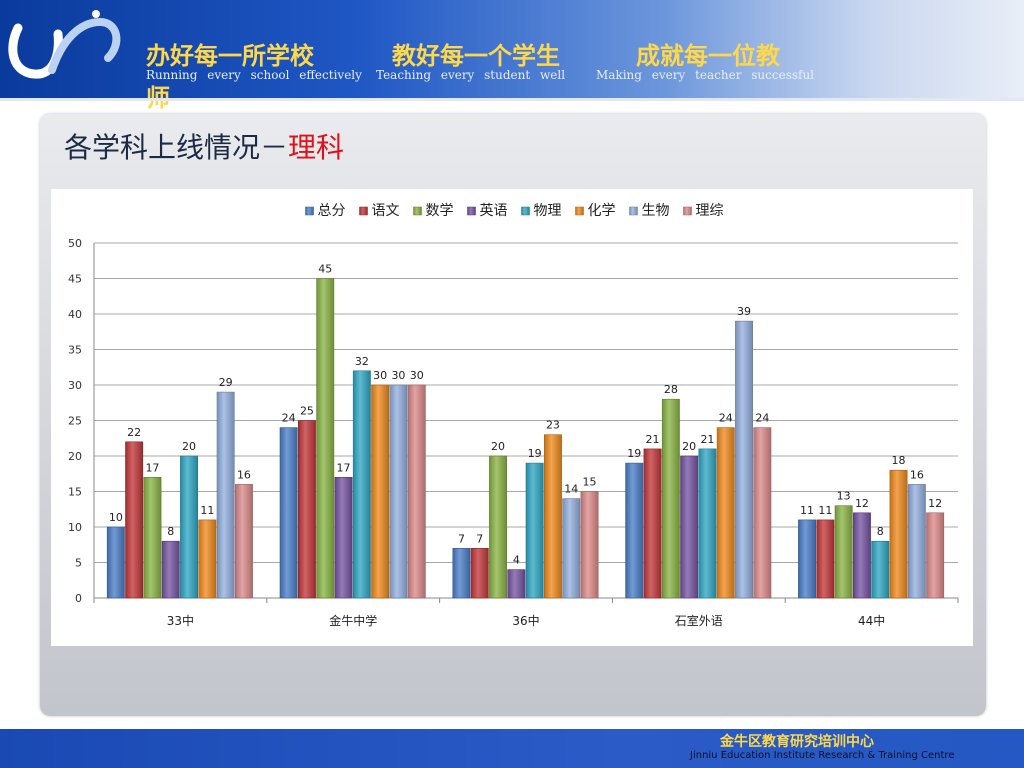 The height and width of the screenshot is (768, 1024). What do you see at coordinates (325, 269) in the screenshot?
I see `data-label: 45` at bounding box center [325, 269].